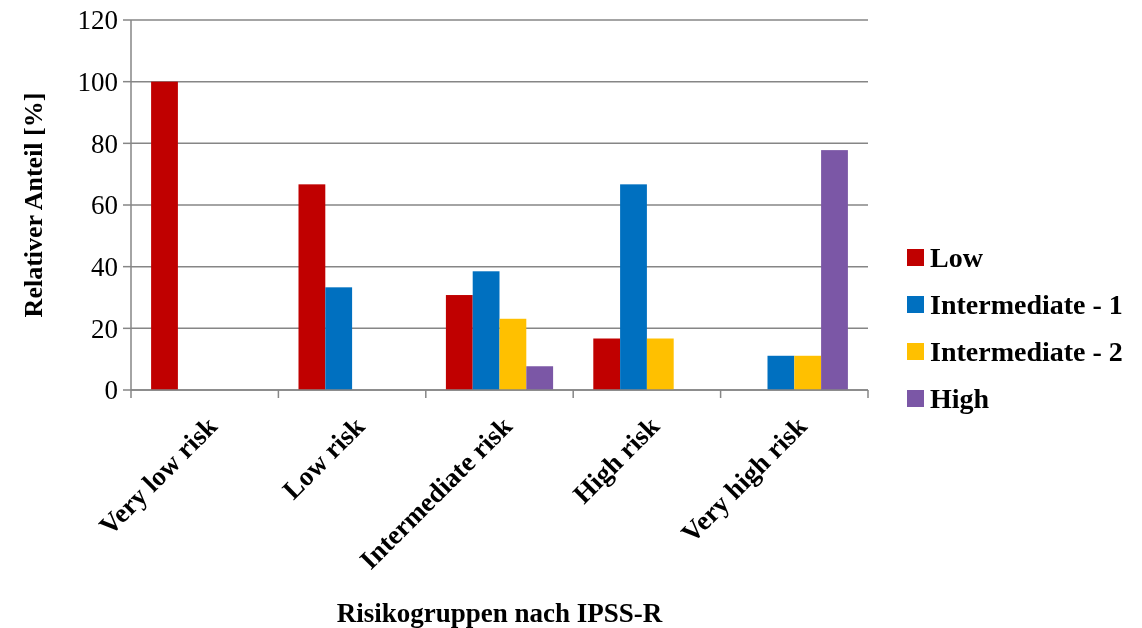  Describe the element at coordinates (957, 257) in the screenshot. I see `legend-label: Low` at that location.